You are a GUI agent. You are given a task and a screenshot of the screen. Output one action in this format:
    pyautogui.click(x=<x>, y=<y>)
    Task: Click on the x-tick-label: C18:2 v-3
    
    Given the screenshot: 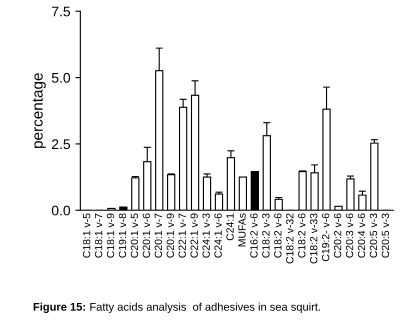 What is the action you would take?
    pyautogui.click(x=266, y=235)
    